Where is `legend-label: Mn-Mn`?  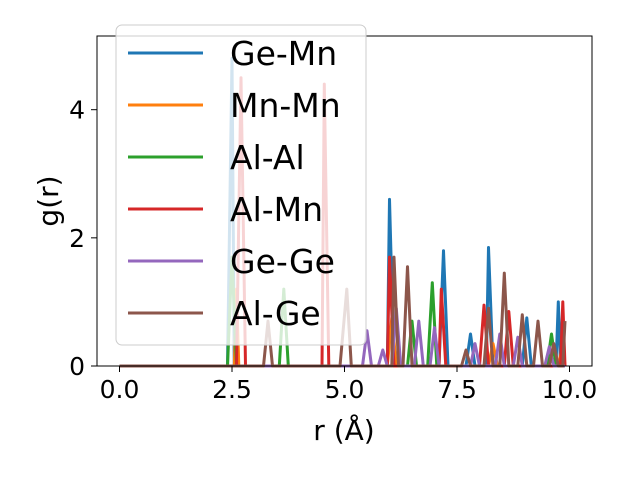
legend-label: Mn-Mn is located at coordinates (285, 105).